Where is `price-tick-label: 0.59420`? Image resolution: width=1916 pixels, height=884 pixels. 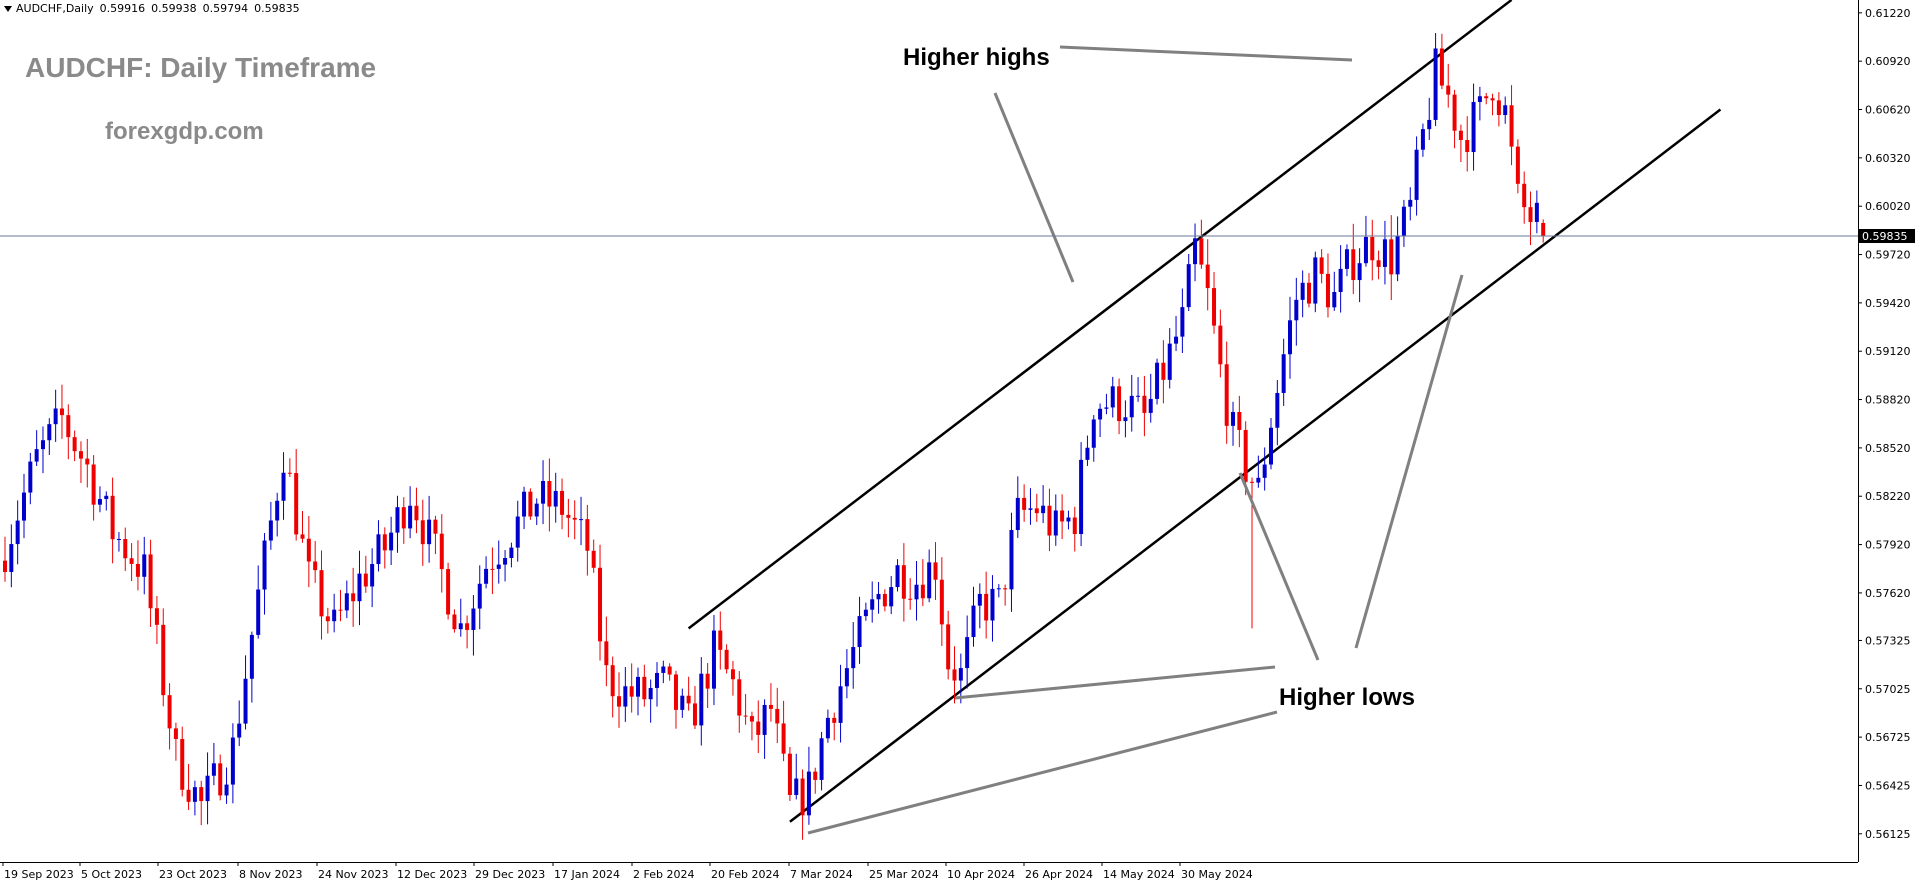
price-tick-label: 0.59420 is located at coordinates (1888, 303).